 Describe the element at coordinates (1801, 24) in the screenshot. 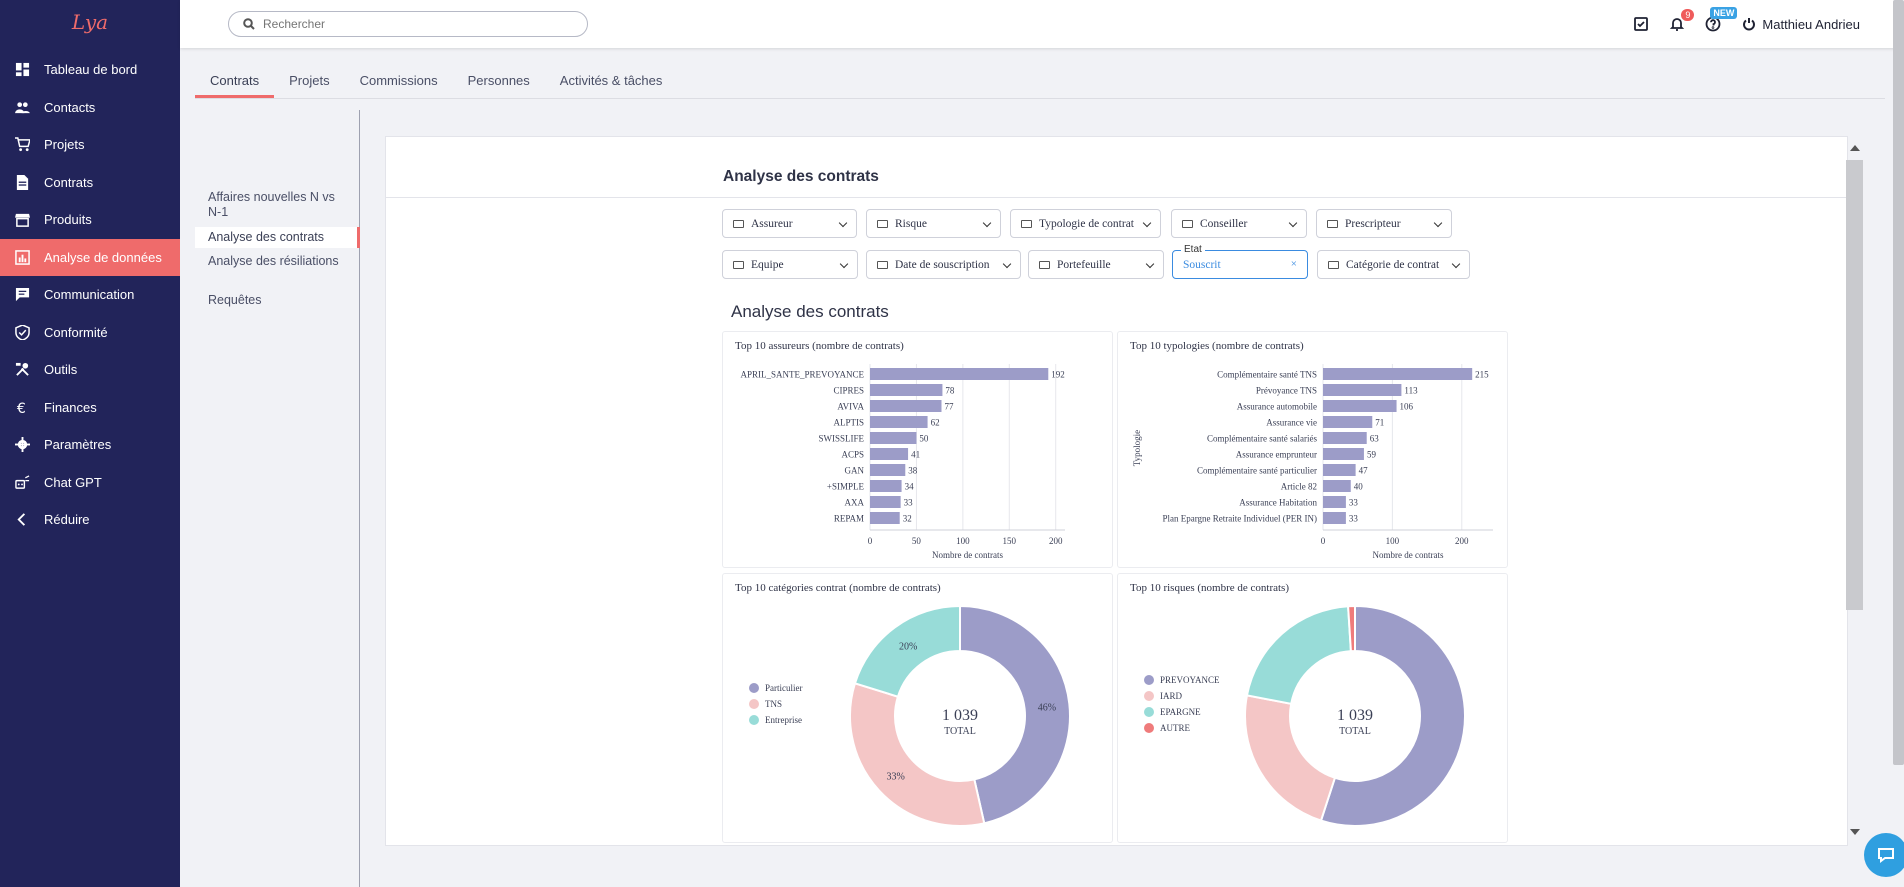

I see `user-menu: Matthieu Andrieu` at that location.